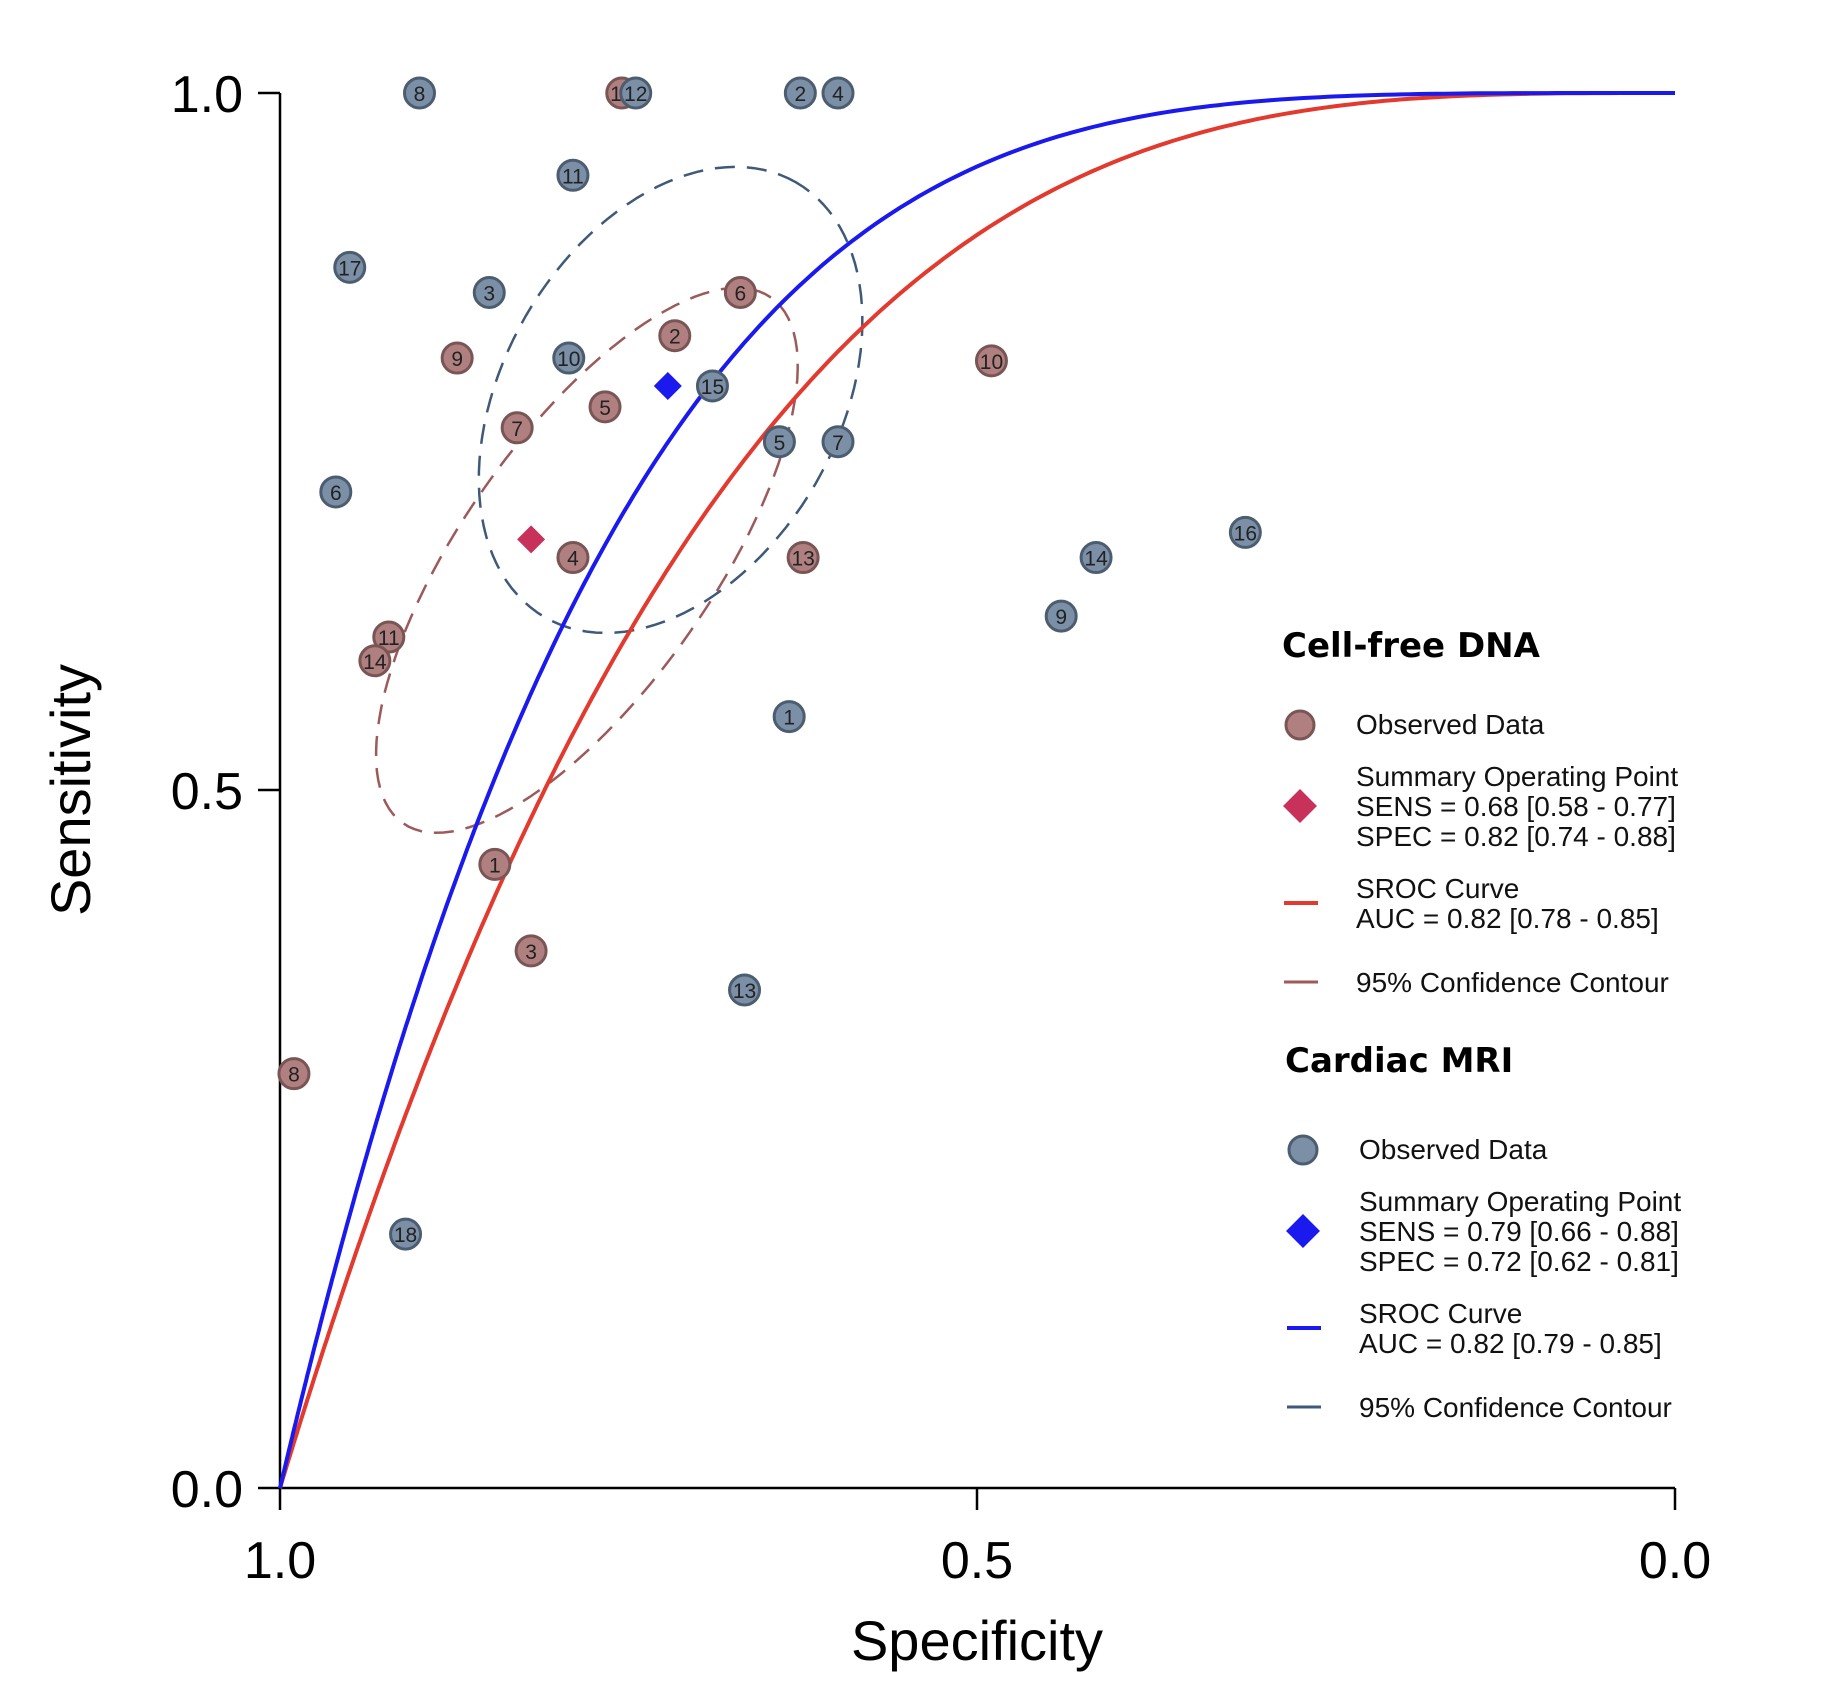 This screenshot has width=1832, height=1706. What do you see at coordinates (1516, 836) in the screenshot?
I see `legend-summary-spec: SPEC = 0.82 [0.74 - 0.88]` at bounding box center [1516, 836].